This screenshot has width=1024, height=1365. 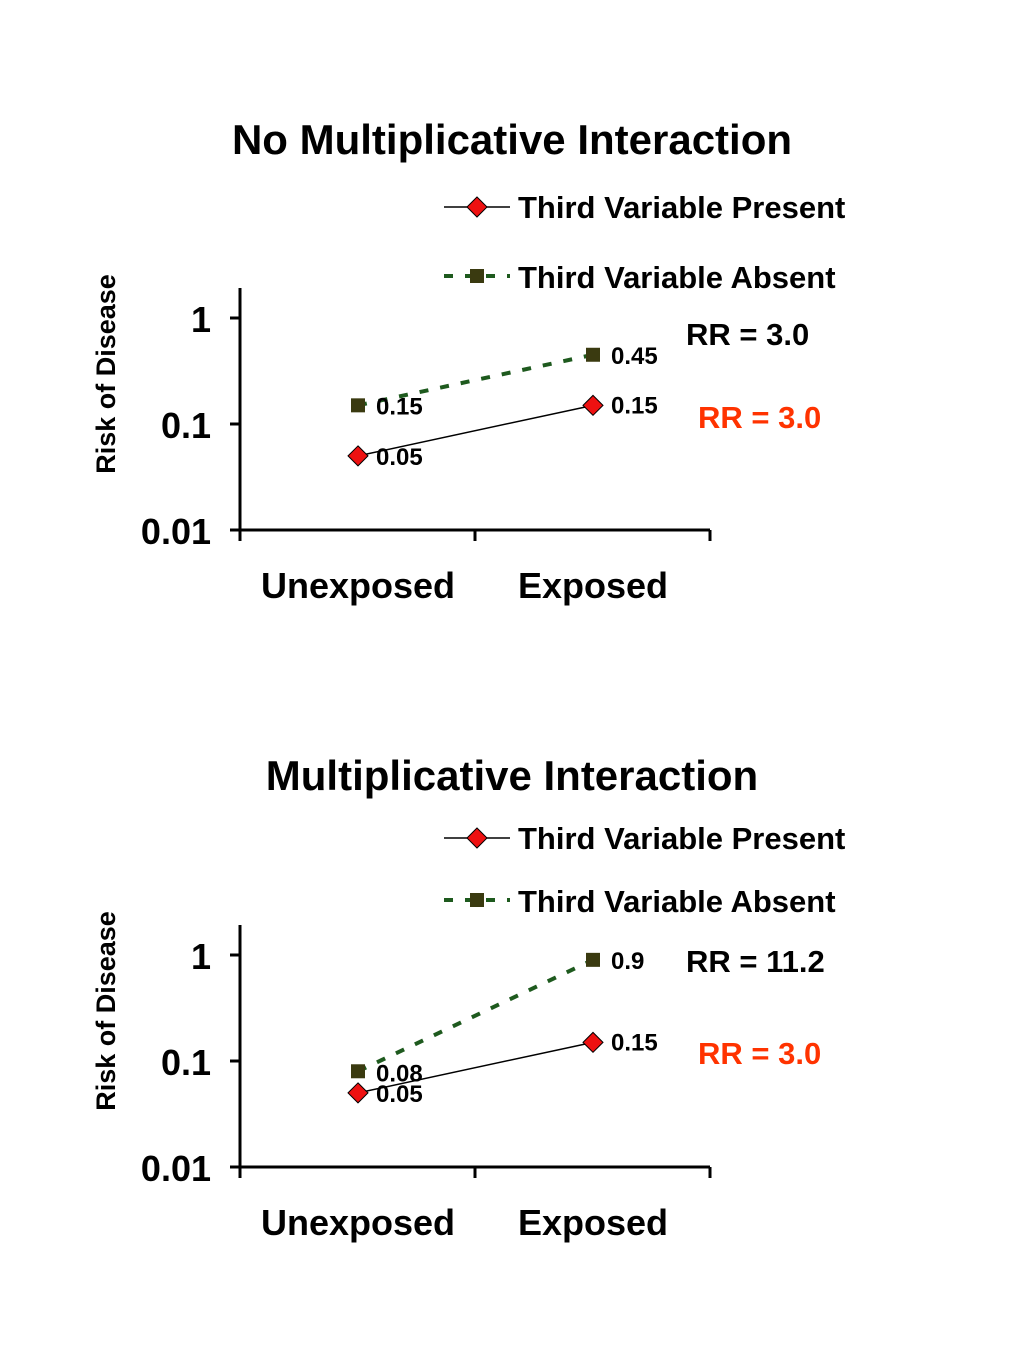 What do you see at coordinates (747, 334) in the screenshot?
I see `rr-absent: RR = 3.0` at bounding box center [747, 334].